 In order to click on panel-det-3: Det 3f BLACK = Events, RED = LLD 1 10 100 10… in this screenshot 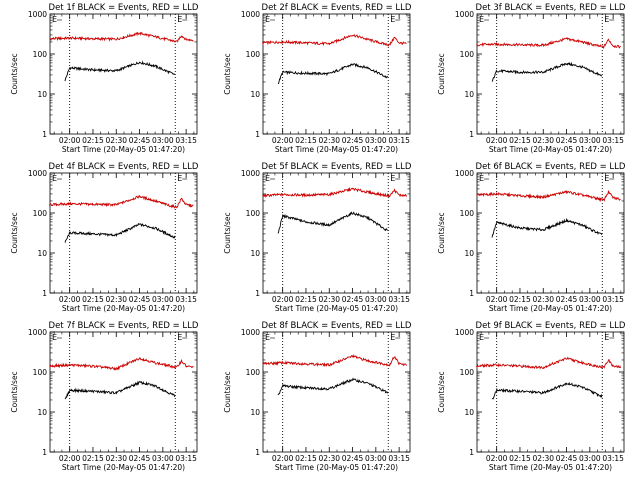, I will do `click(531, 78)`.